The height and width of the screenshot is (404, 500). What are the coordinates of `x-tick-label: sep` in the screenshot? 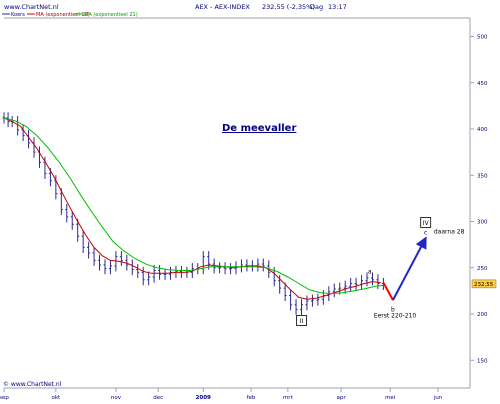 It's located at (4, 397).